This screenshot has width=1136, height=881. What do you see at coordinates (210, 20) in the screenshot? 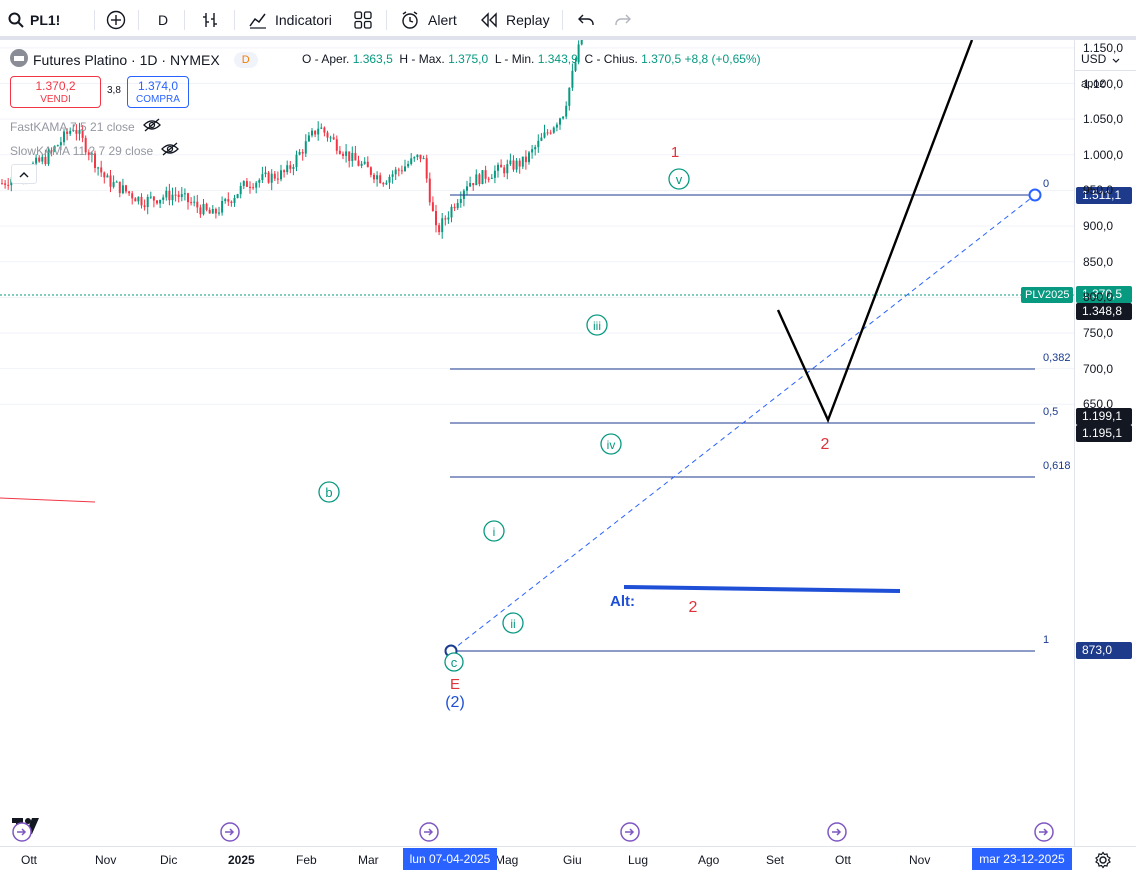
I see `chart-type-button` at bounding box center [210, 20].